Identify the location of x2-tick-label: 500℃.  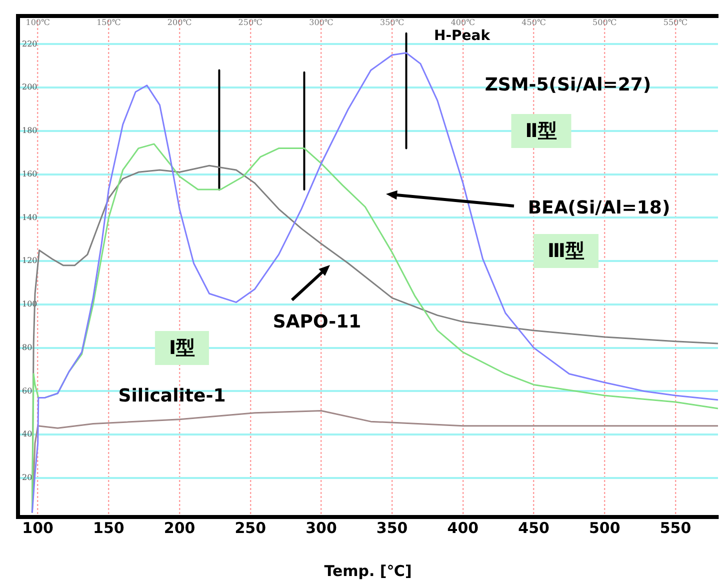
(604, 22).